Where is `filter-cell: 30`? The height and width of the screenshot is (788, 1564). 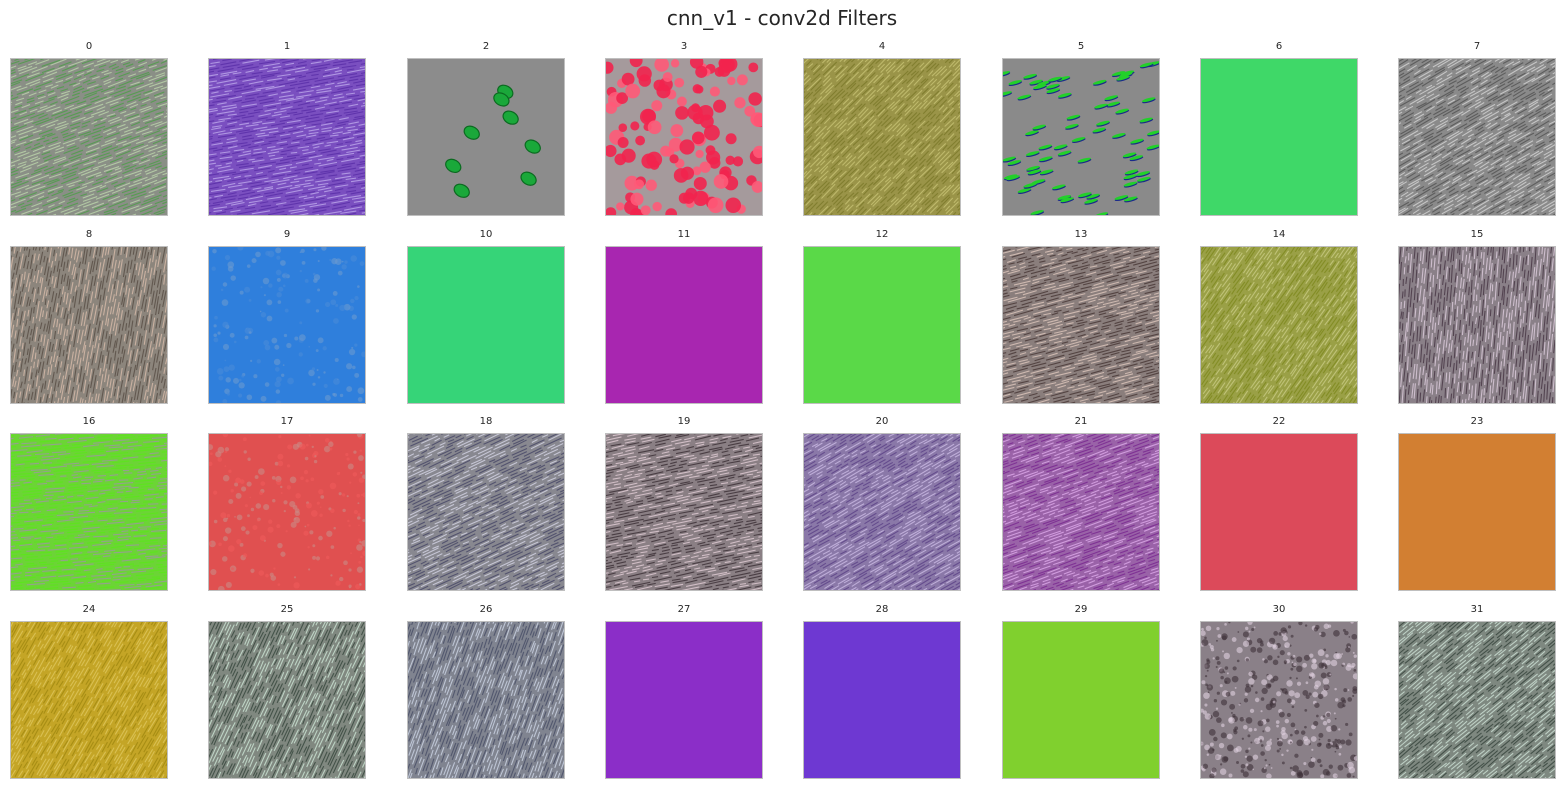
filter-cell: 30 is located at coordinates (1279, 692).